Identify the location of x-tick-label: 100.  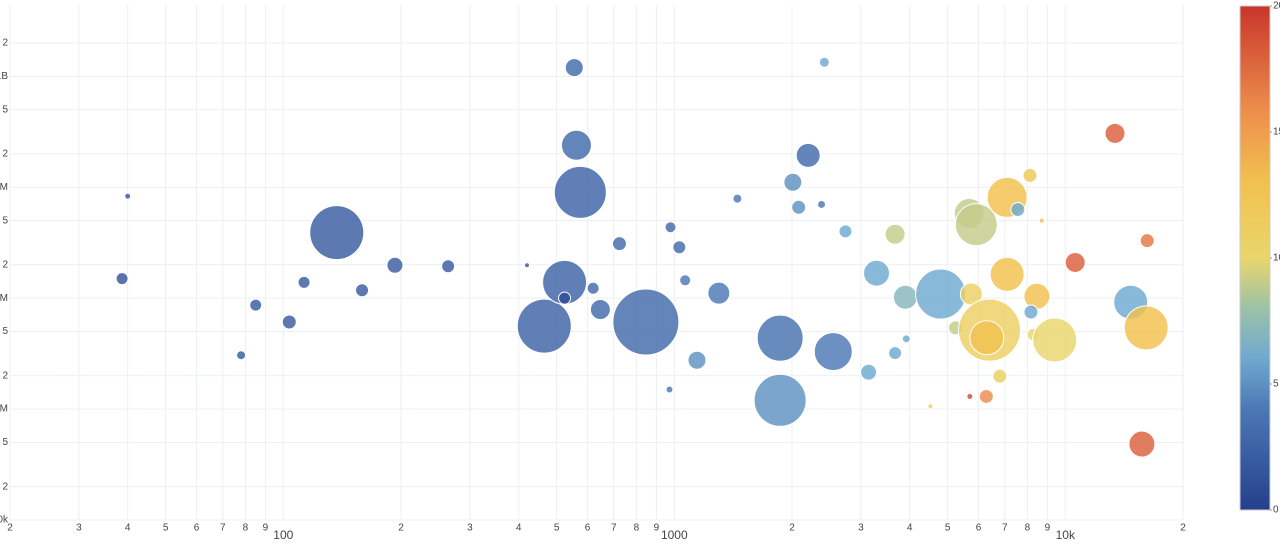
(283, 535).